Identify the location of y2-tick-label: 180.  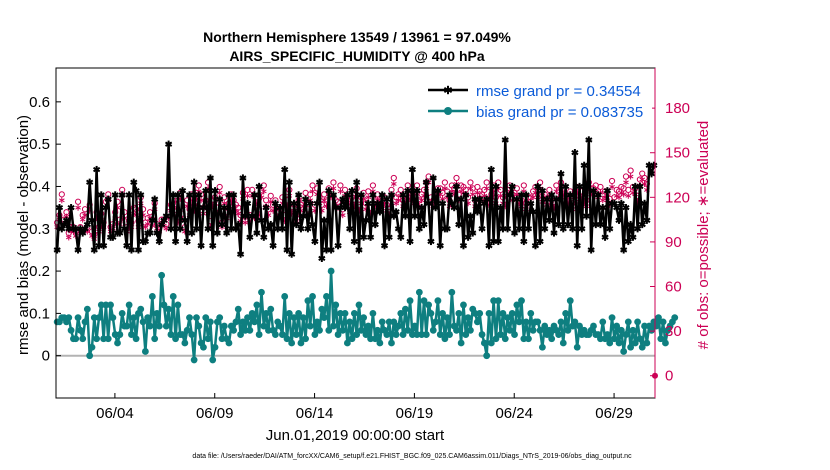
(677, 108).